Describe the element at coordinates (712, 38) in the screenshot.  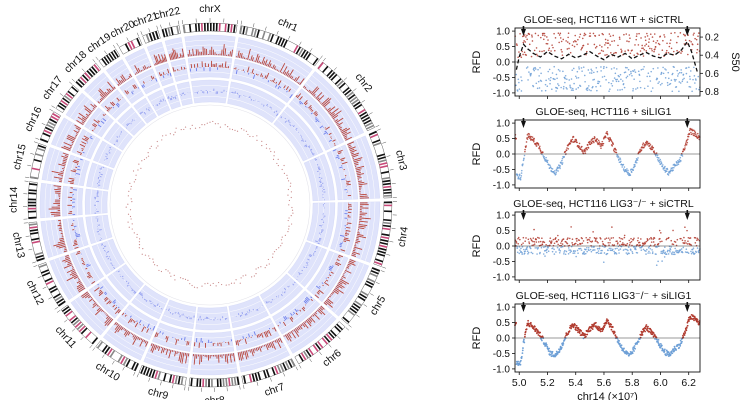
I see `y2-tick-label: 0.2` at that location.